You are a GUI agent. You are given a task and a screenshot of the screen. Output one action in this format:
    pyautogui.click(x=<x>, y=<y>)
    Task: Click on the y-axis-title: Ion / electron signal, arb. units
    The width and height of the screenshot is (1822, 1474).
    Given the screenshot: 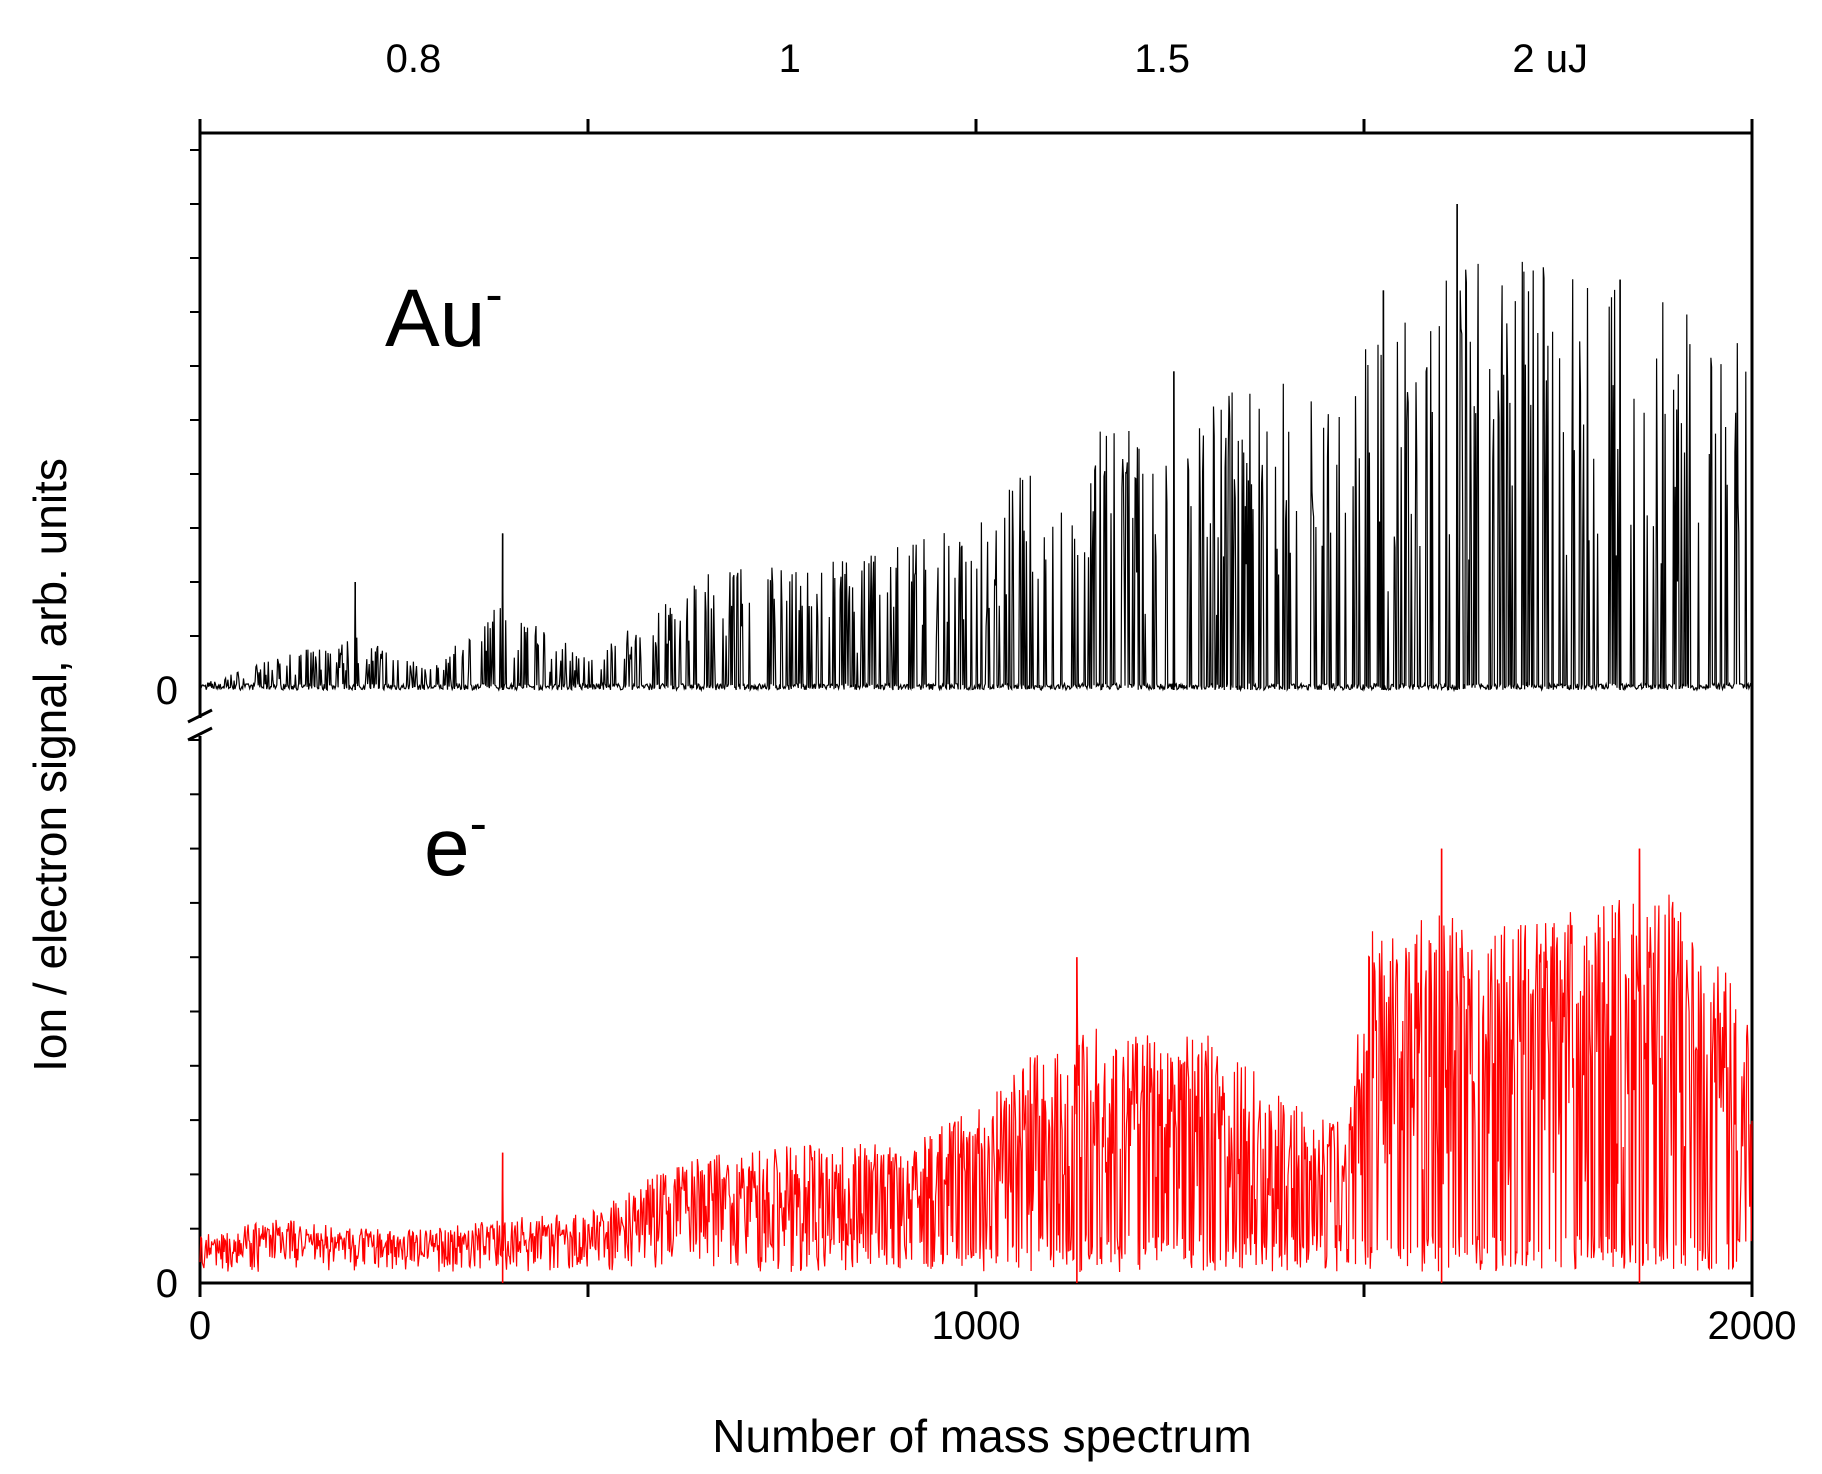 What is the action you would take?
    pyautogui.click(x=50, y=765)
    